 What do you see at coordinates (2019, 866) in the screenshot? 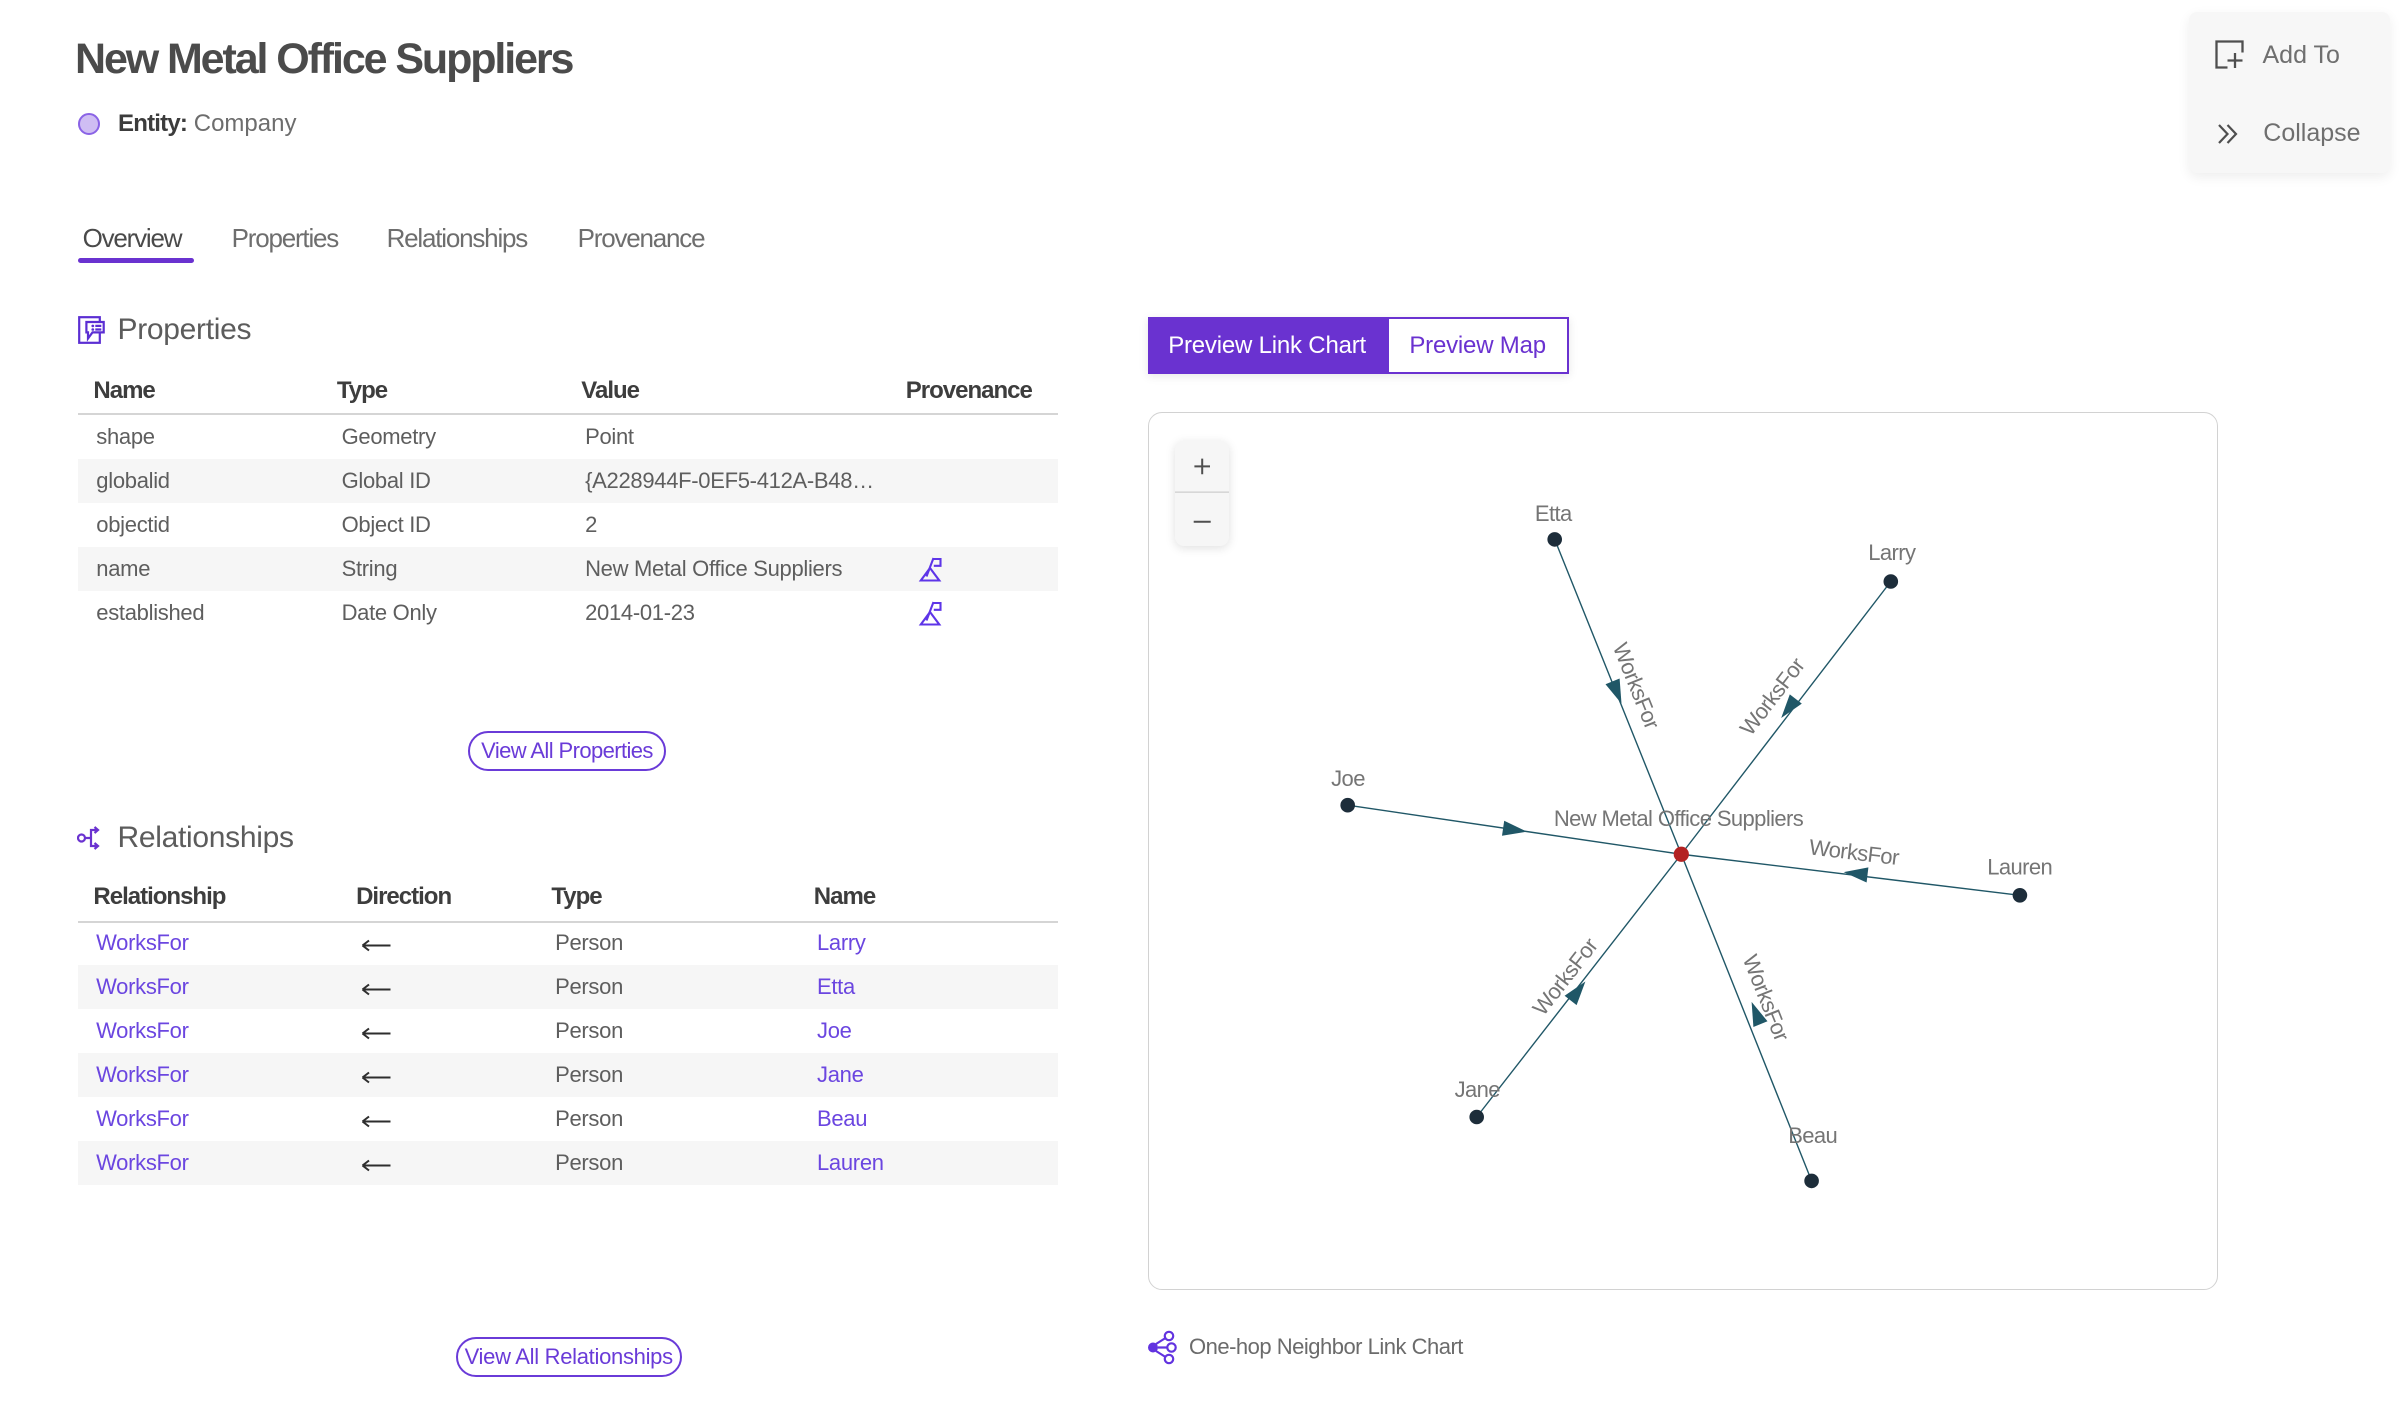
I see `svg-text: Lauren` at bounding box center [2019, 866].